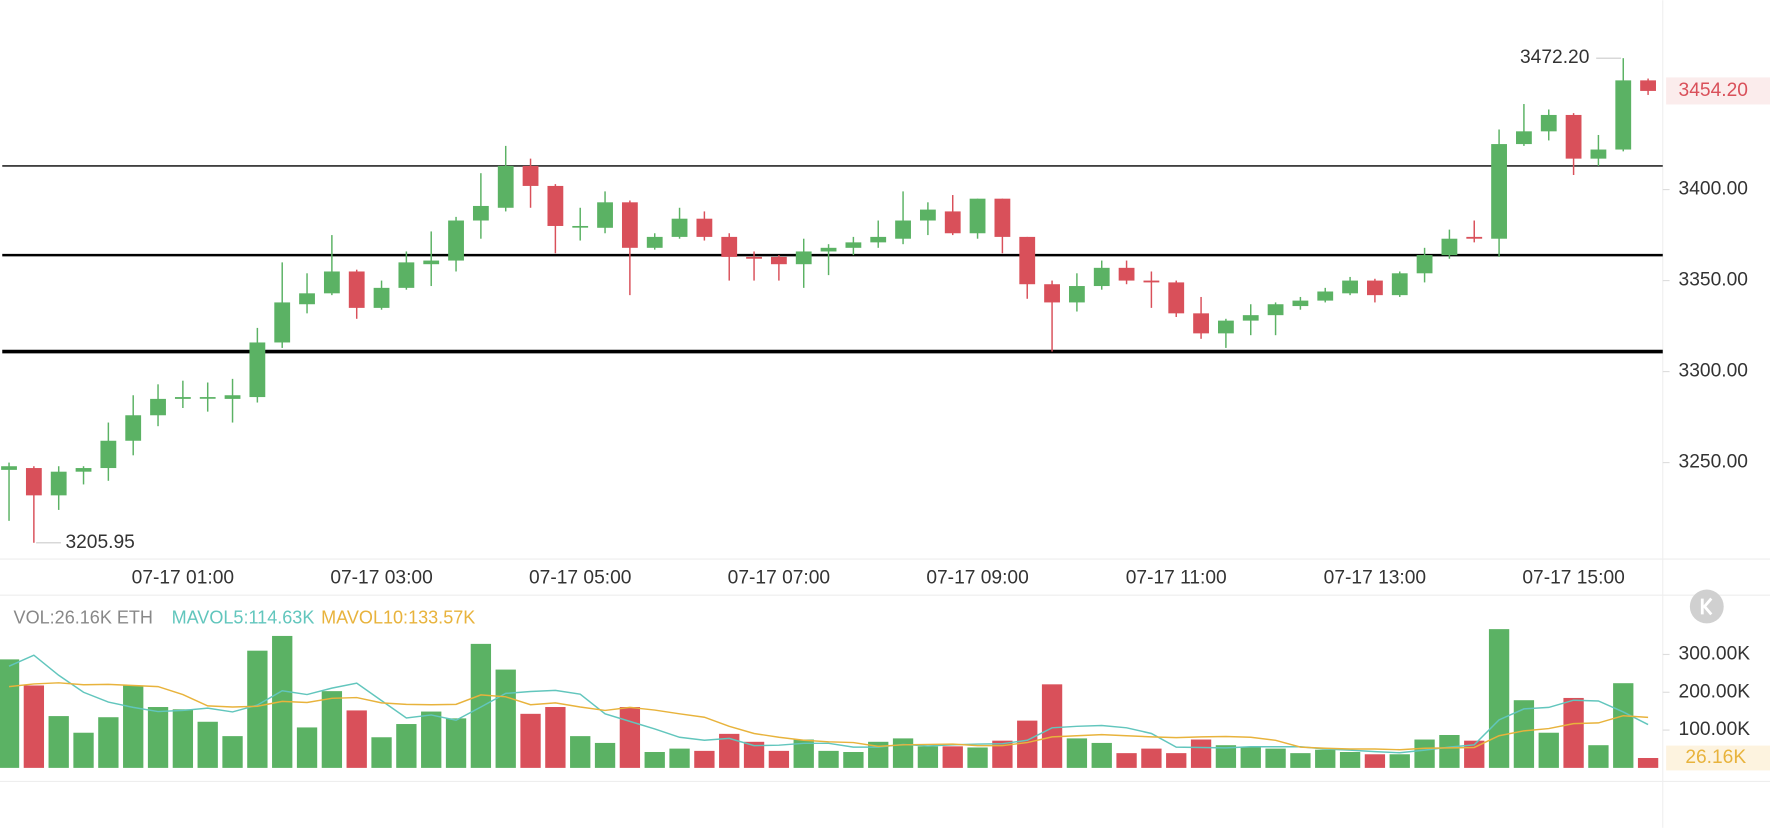 The image size is (1770, 828). Describe the element at coordinates (779, 577) in the screenshot. I see `x-tick-label: 07-17 07:00` at that location.